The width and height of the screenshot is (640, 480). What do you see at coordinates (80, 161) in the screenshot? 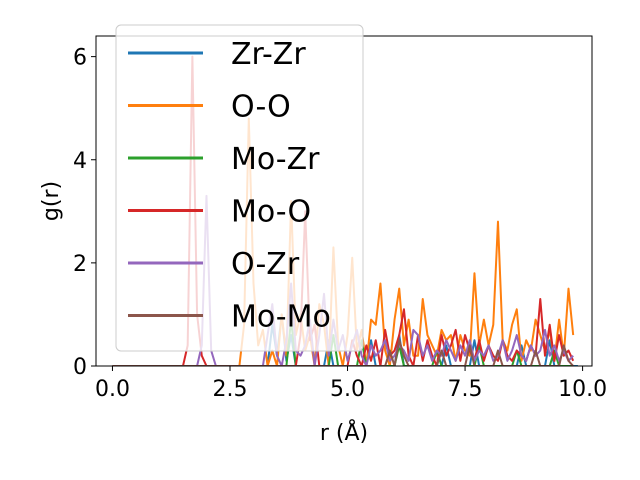
I see `y-tick-label: 4` at bounding box center [80, 161].